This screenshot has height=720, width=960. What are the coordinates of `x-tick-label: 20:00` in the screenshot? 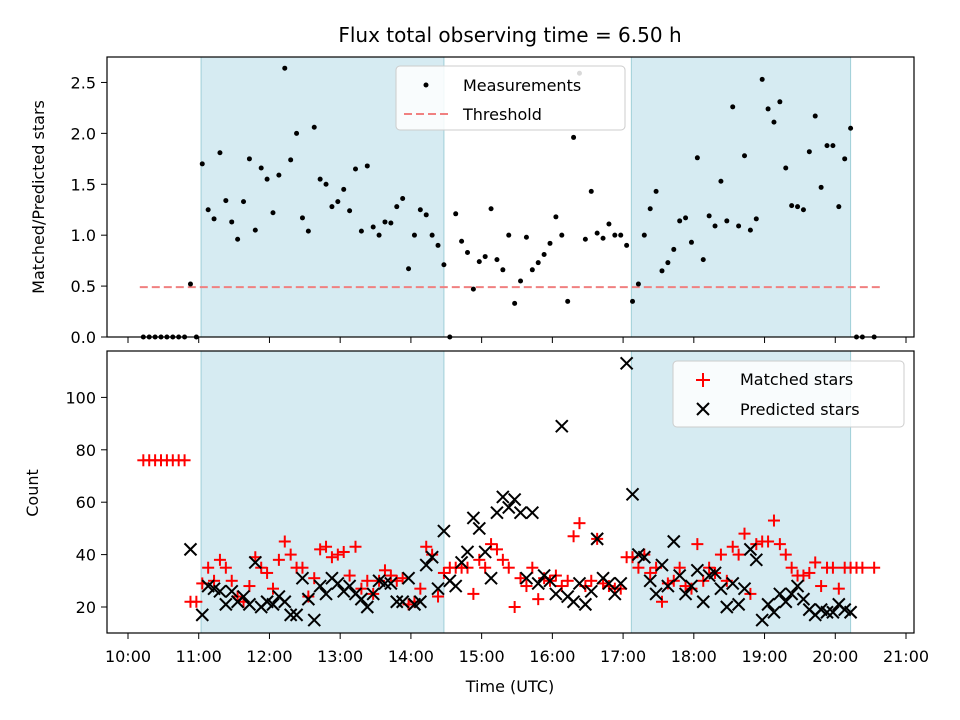 It's located at (835, 656).